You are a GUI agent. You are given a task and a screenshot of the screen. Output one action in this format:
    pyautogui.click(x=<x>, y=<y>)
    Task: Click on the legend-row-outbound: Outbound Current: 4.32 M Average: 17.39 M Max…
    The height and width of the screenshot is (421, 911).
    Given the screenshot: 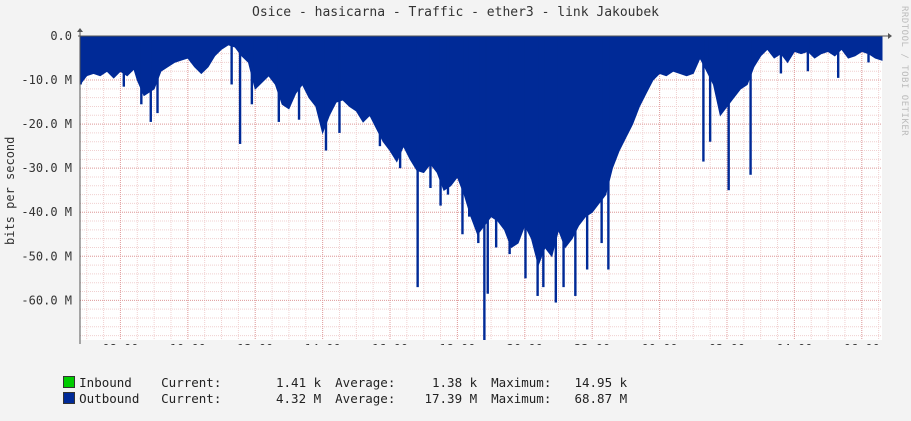 What is the action you would take?
    pyautogui.click(x=322, y=398)
    